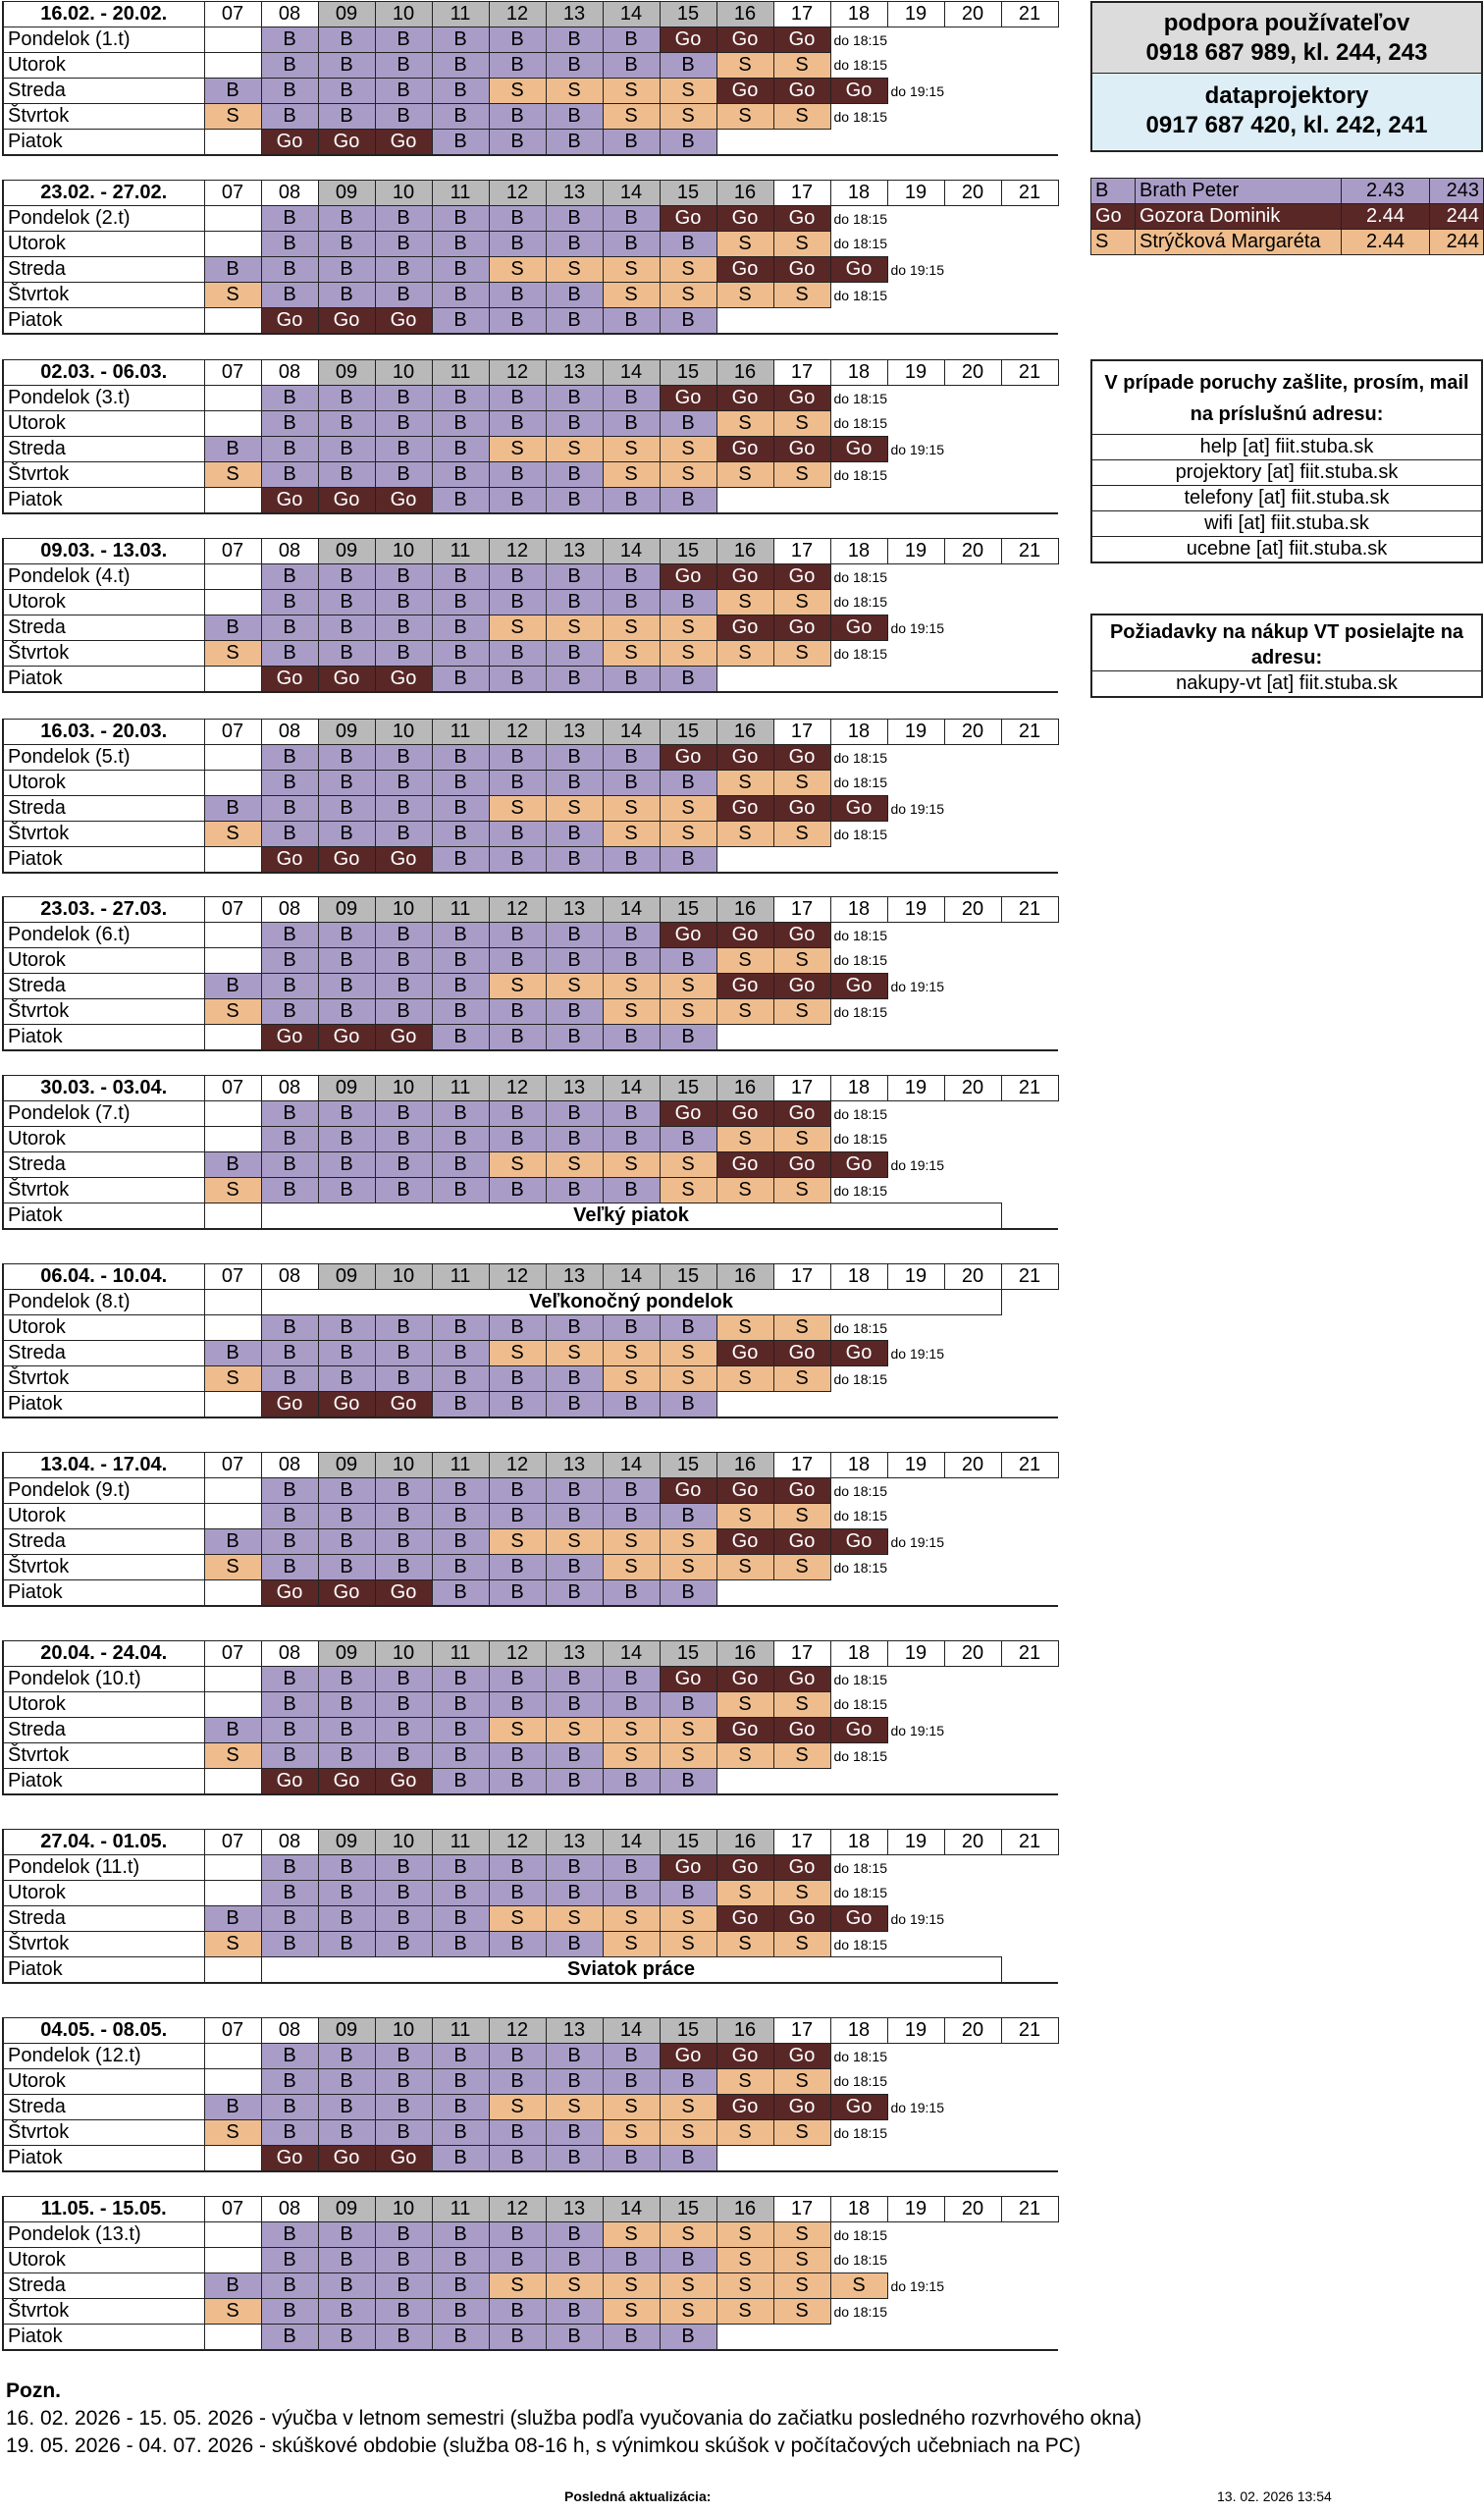 The image size is (1484, 2513). I want to click on purchase-email: nakupy-vt [at] fiit.stuba.sk, so click(1286, 683).